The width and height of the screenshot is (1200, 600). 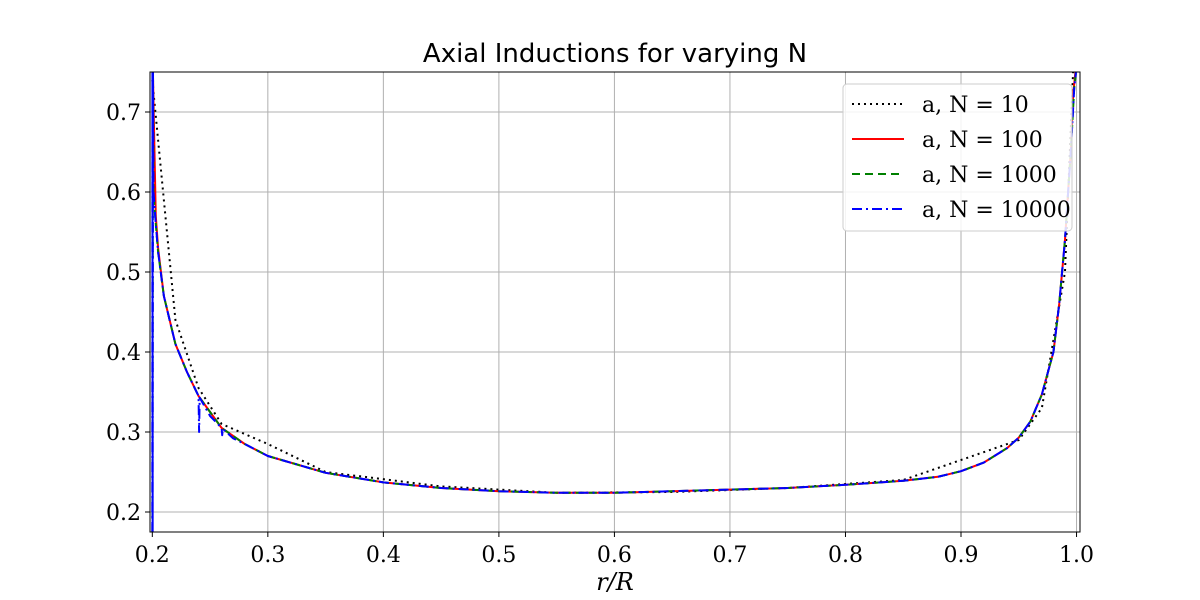 What do you see at coordinates (961, 555) in the screenshot?
I see `x-tick-label: 0.9` at bounding box center [961, 555].